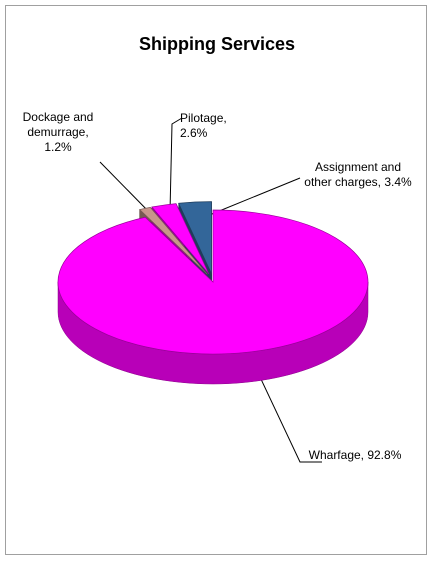 The width and height of the screenshot is (434, 561). I want to click on chart-title: Shipping Services, so click(217, 44).